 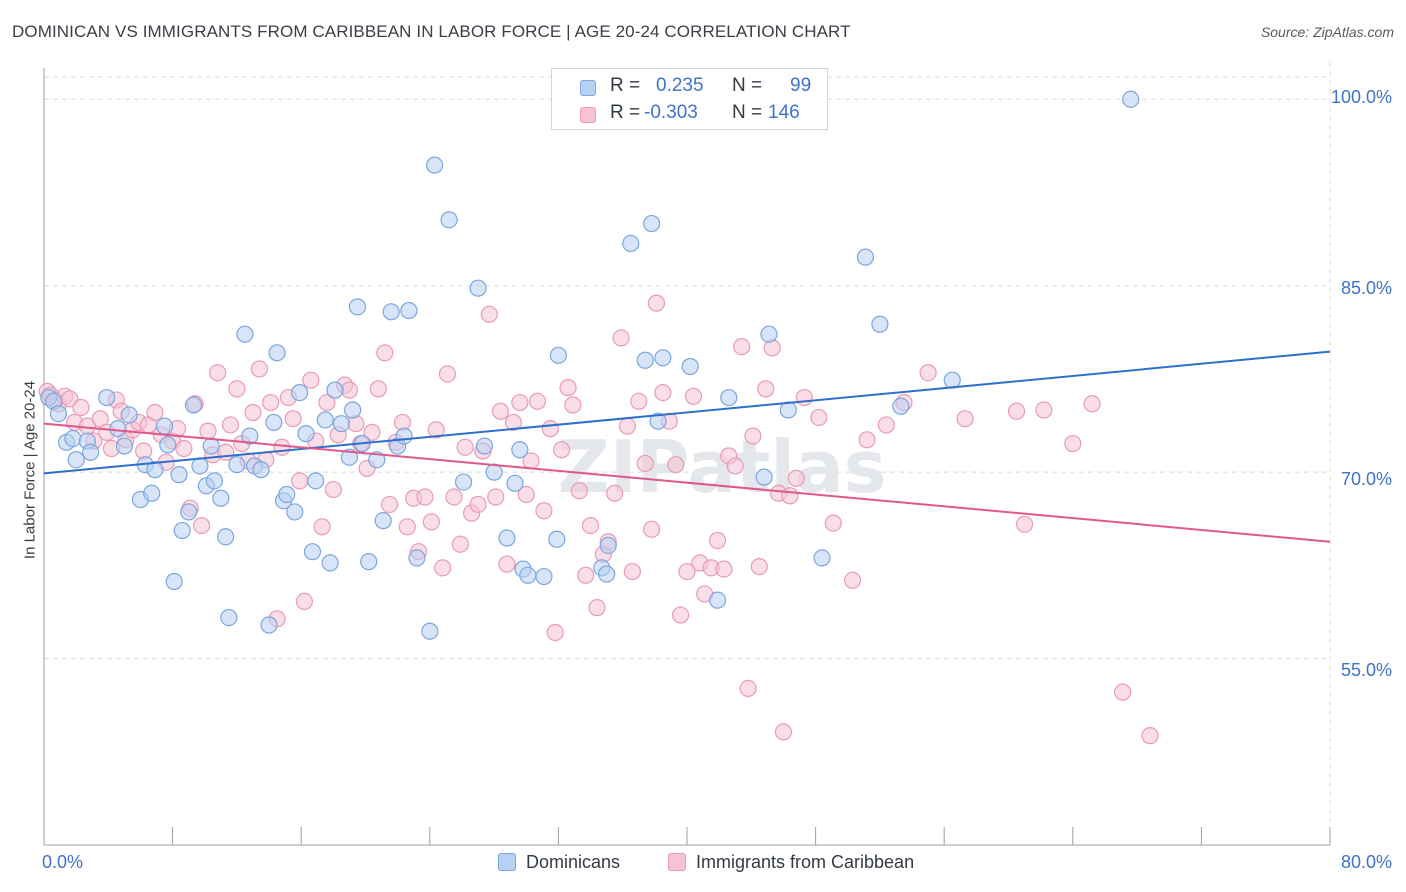 I want to click on legend-r-label: R =, so click(x=625, y=112).